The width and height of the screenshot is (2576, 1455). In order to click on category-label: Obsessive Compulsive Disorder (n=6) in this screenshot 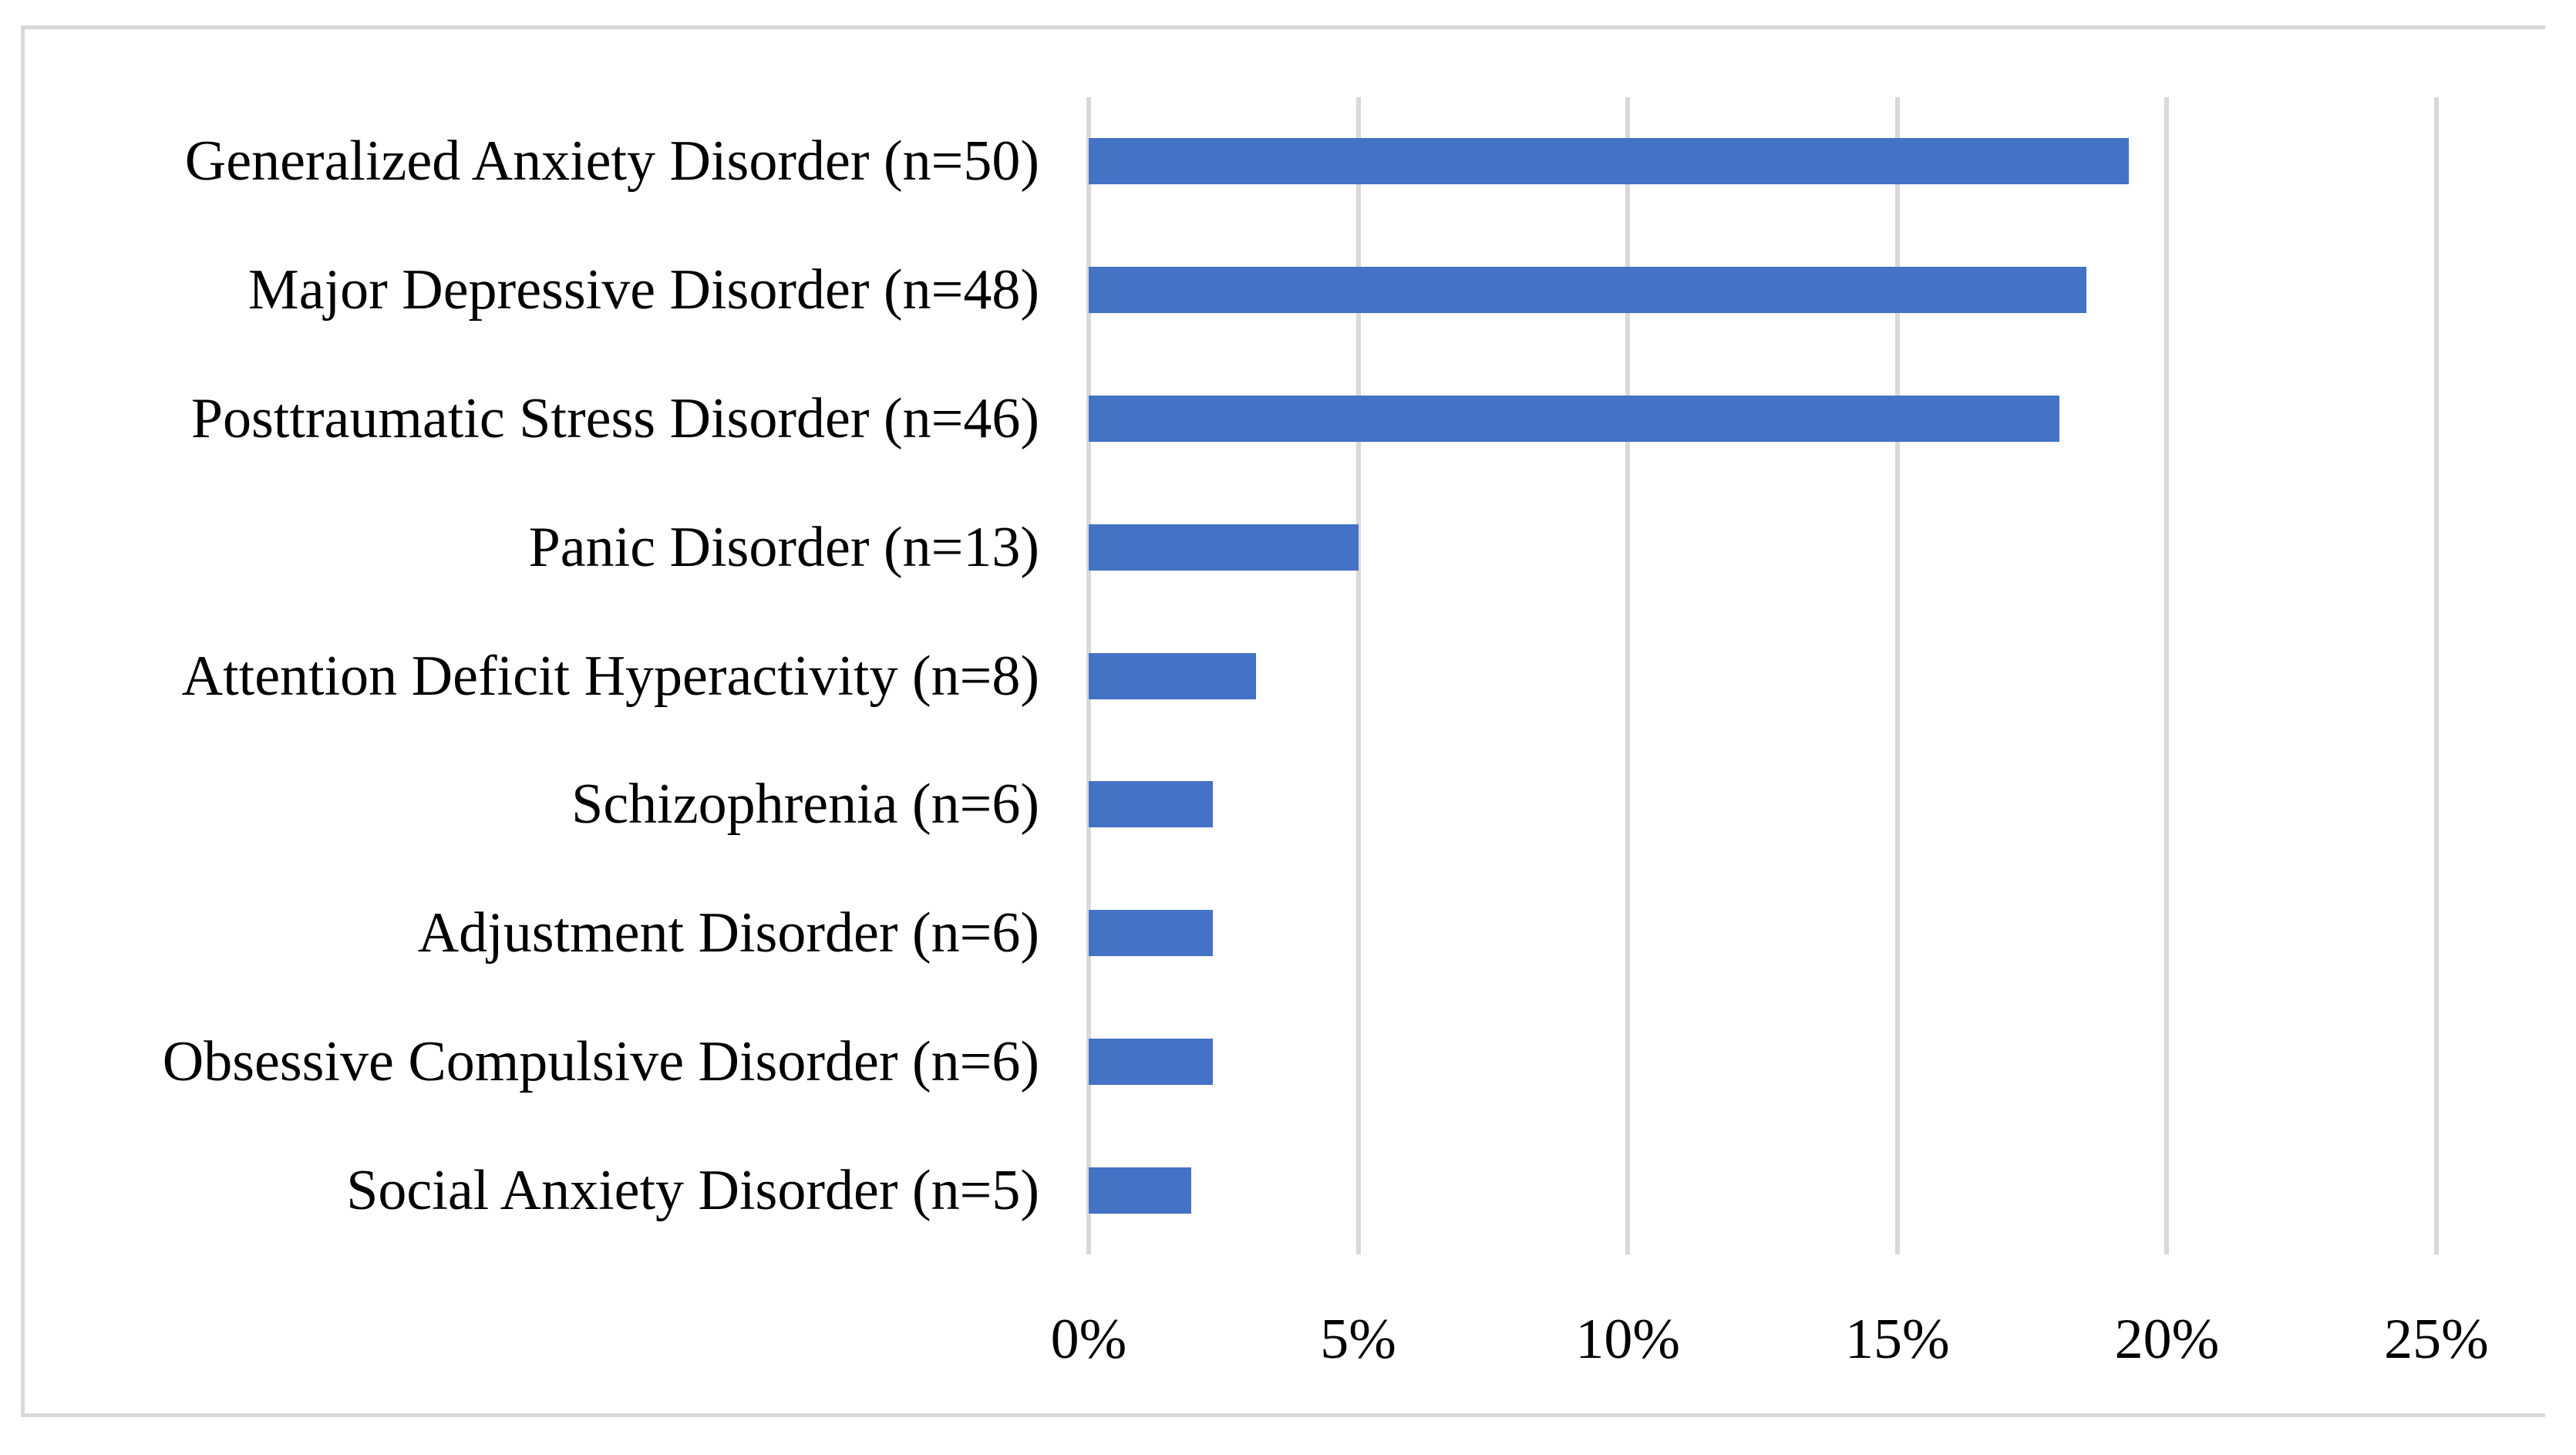, I will do `click(600, 1061)`.